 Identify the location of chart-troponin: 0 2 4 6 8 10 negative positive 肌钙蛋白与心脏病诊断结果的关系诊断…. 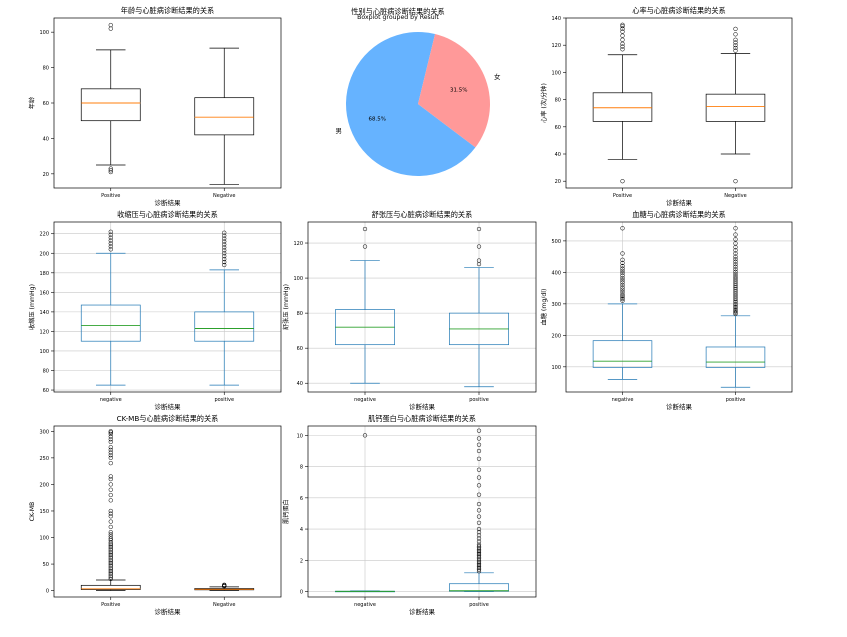
(409, 515).